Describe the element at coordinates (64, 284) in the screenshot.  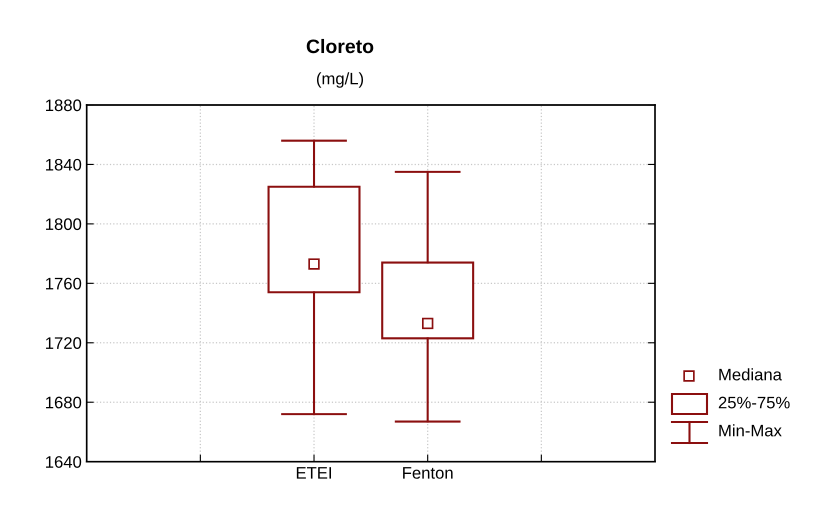
I see `y-tick-label: 1760` at that location.